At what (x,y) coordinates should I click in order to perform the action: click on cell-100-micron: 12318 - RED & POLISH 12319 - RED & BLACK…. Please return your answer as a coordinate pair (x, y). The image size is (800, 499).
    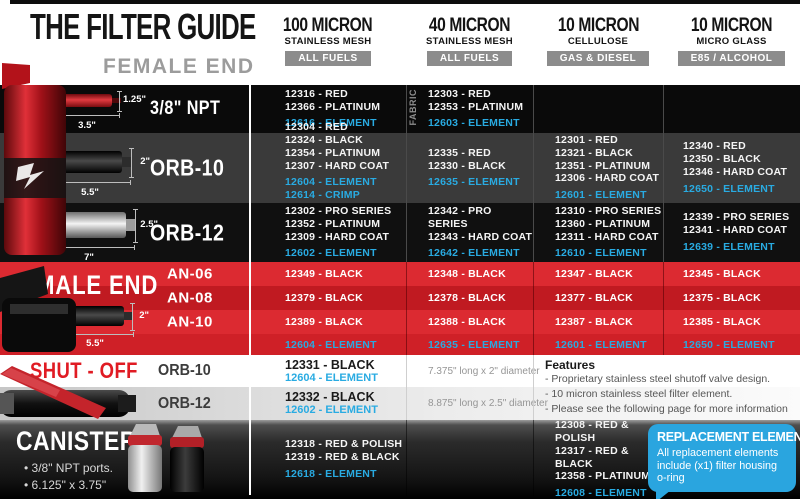
    Looking at the image, I should click on (328, 459).